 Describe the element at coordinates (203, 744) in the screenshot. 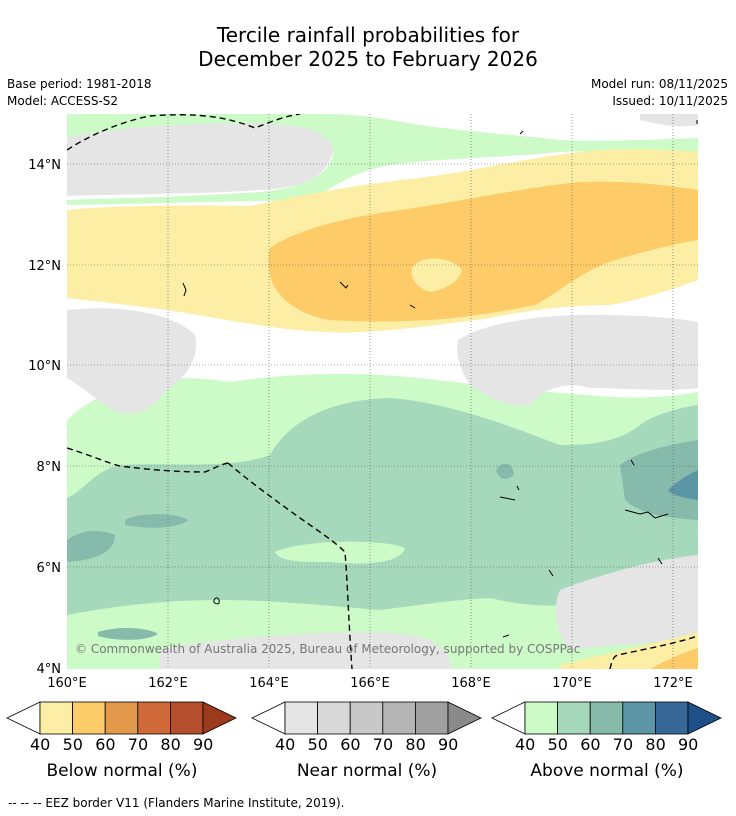

I see `below-normal-tick-label: 90` at that location.